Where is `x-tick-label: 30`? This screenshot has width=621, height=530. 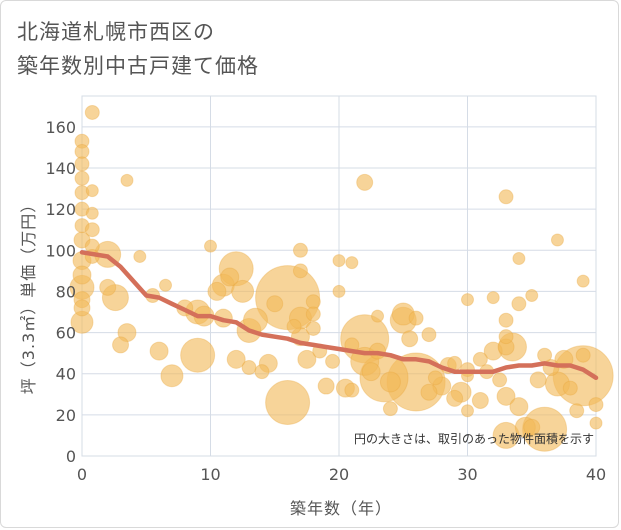 x-tick-label: 30 is located at coordinates (467, 474).